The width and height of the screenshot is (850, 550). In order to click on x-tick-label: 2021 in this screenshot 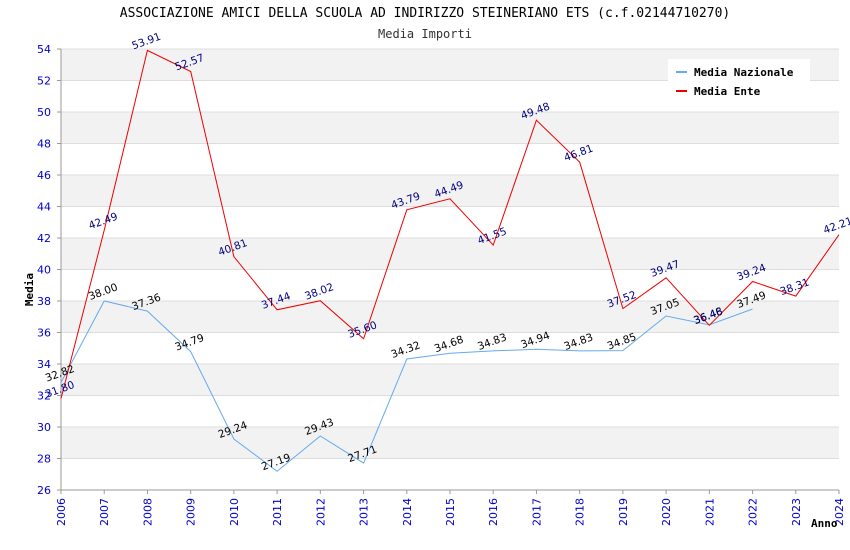, I will do `click(709, 512)`.